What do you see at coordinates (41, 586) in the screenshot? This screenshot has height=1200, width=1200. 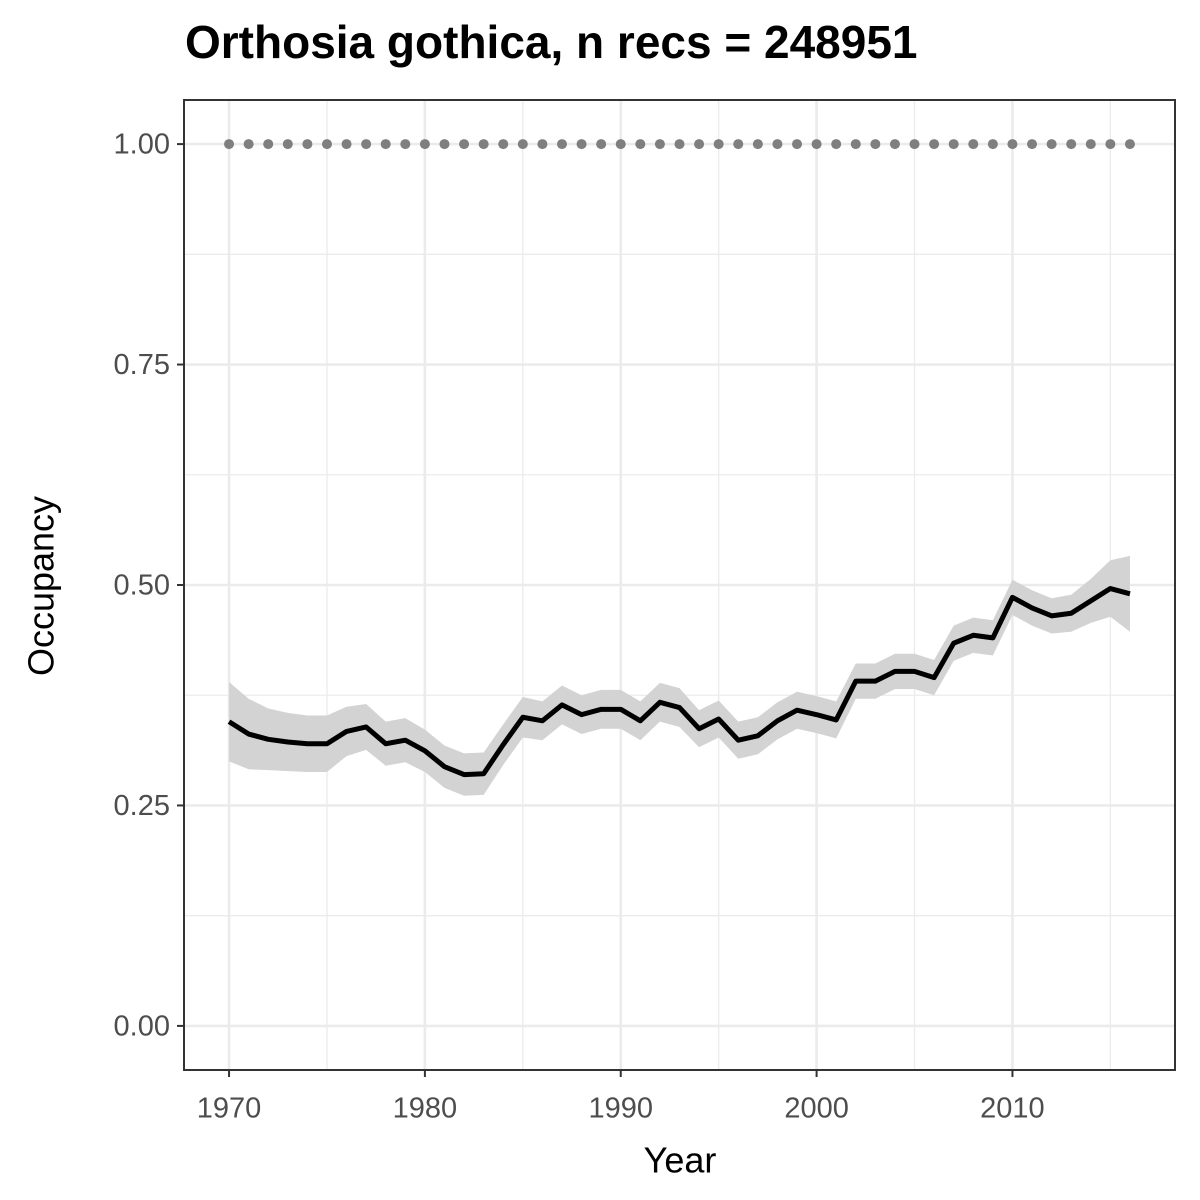 I see `y-axis-label: Occupancy` at bounding box center [41, 586].